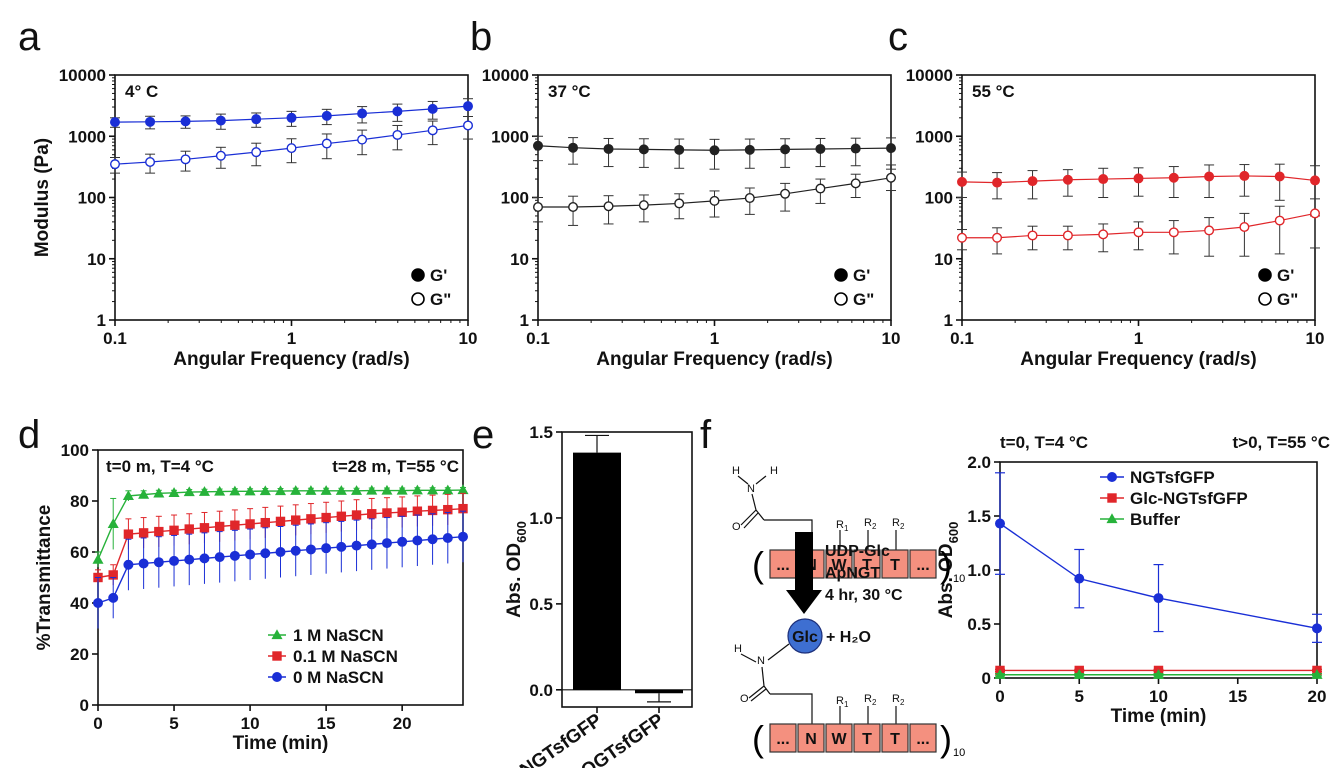 The height and width of the screenshot is (768, 1340). I want to click on y-tick-label: 10000, so click(505, 75).